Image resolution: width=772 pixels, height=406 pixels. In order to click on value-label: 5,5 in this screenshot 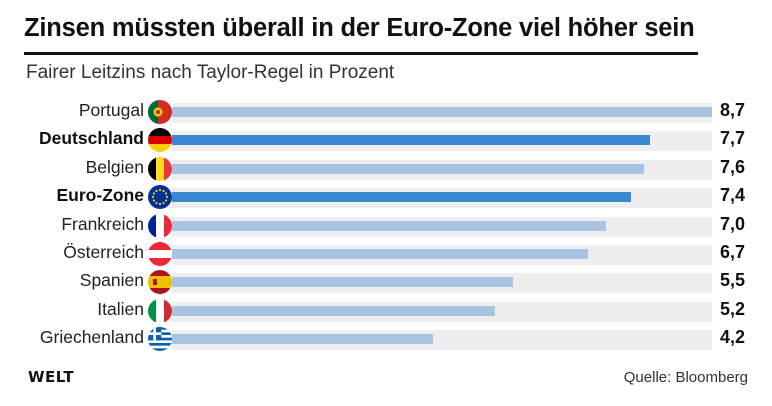, I will do `click(733, 280)`.